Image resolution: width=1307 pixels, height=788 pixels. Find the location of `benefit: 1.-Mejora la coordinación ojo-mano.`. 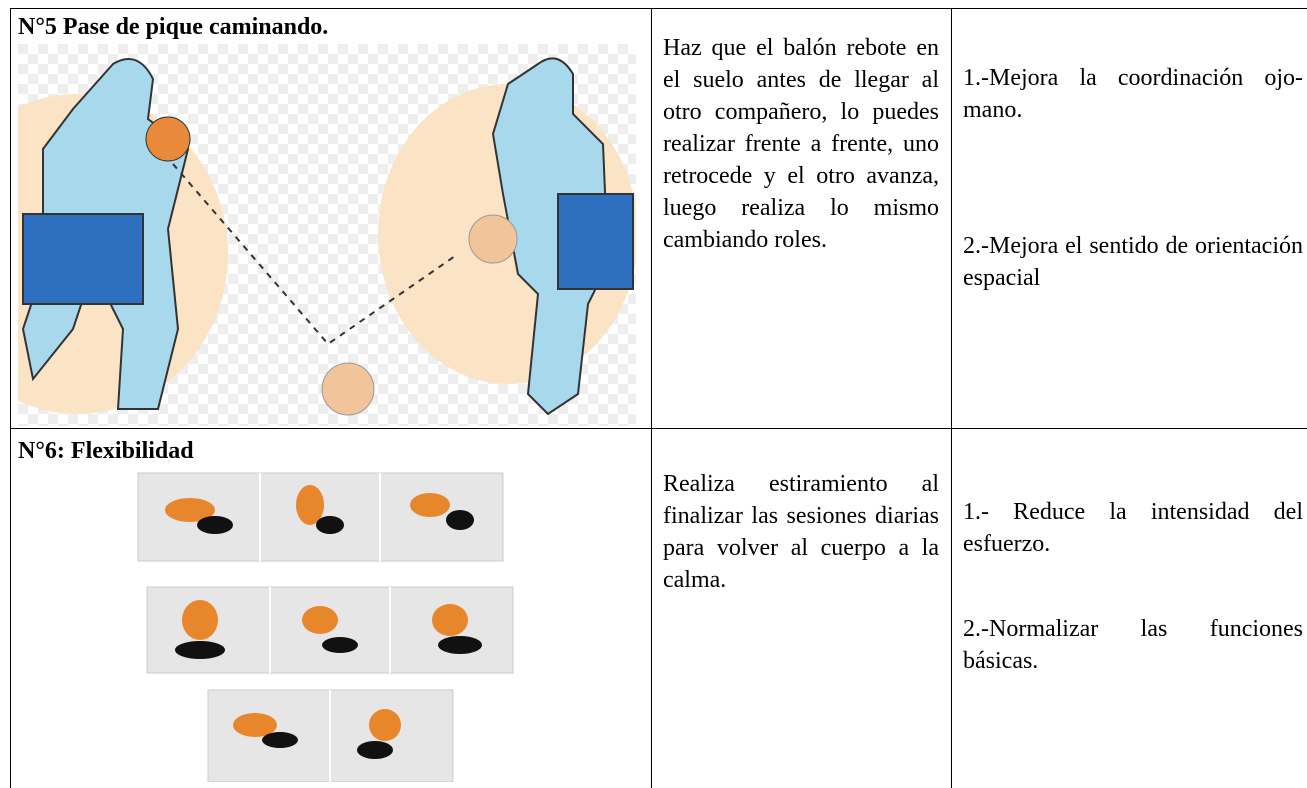

benefit: 1.-Mejora la coordinación ojo-mano. is located at coordinates (1133, 94).